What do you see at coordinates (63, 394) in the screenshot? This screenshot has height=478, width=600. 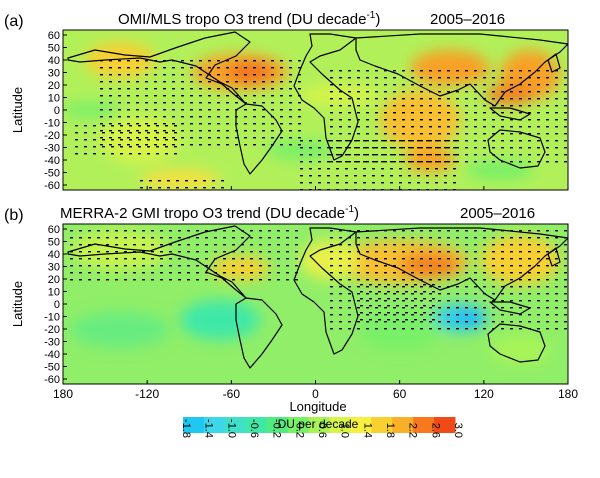 I see `lon-tick-label: 180` at bounding box center [63, 394].